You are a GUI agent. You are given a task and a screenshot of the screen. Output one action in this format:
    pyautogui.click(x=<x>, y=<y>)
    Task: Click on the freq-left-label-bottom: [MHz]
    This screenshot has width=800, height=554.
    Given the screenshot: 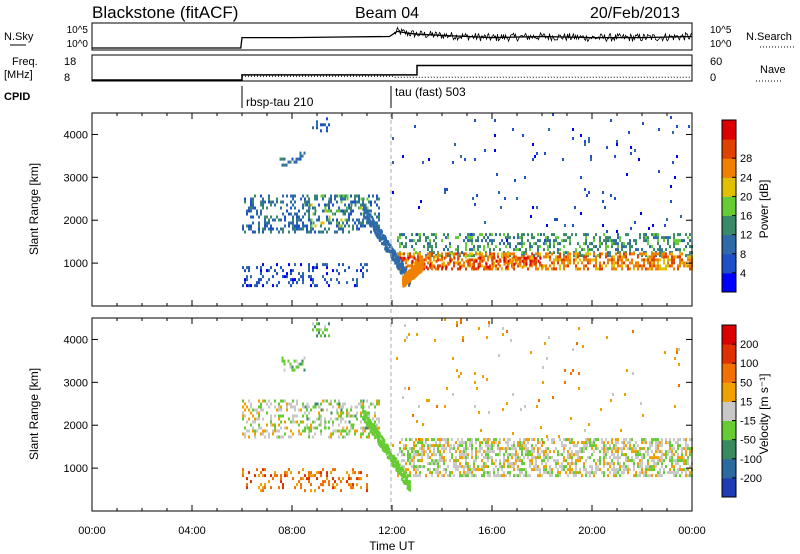 What is the action you would take?
    pyautogui.click(x=18, y=75)
    